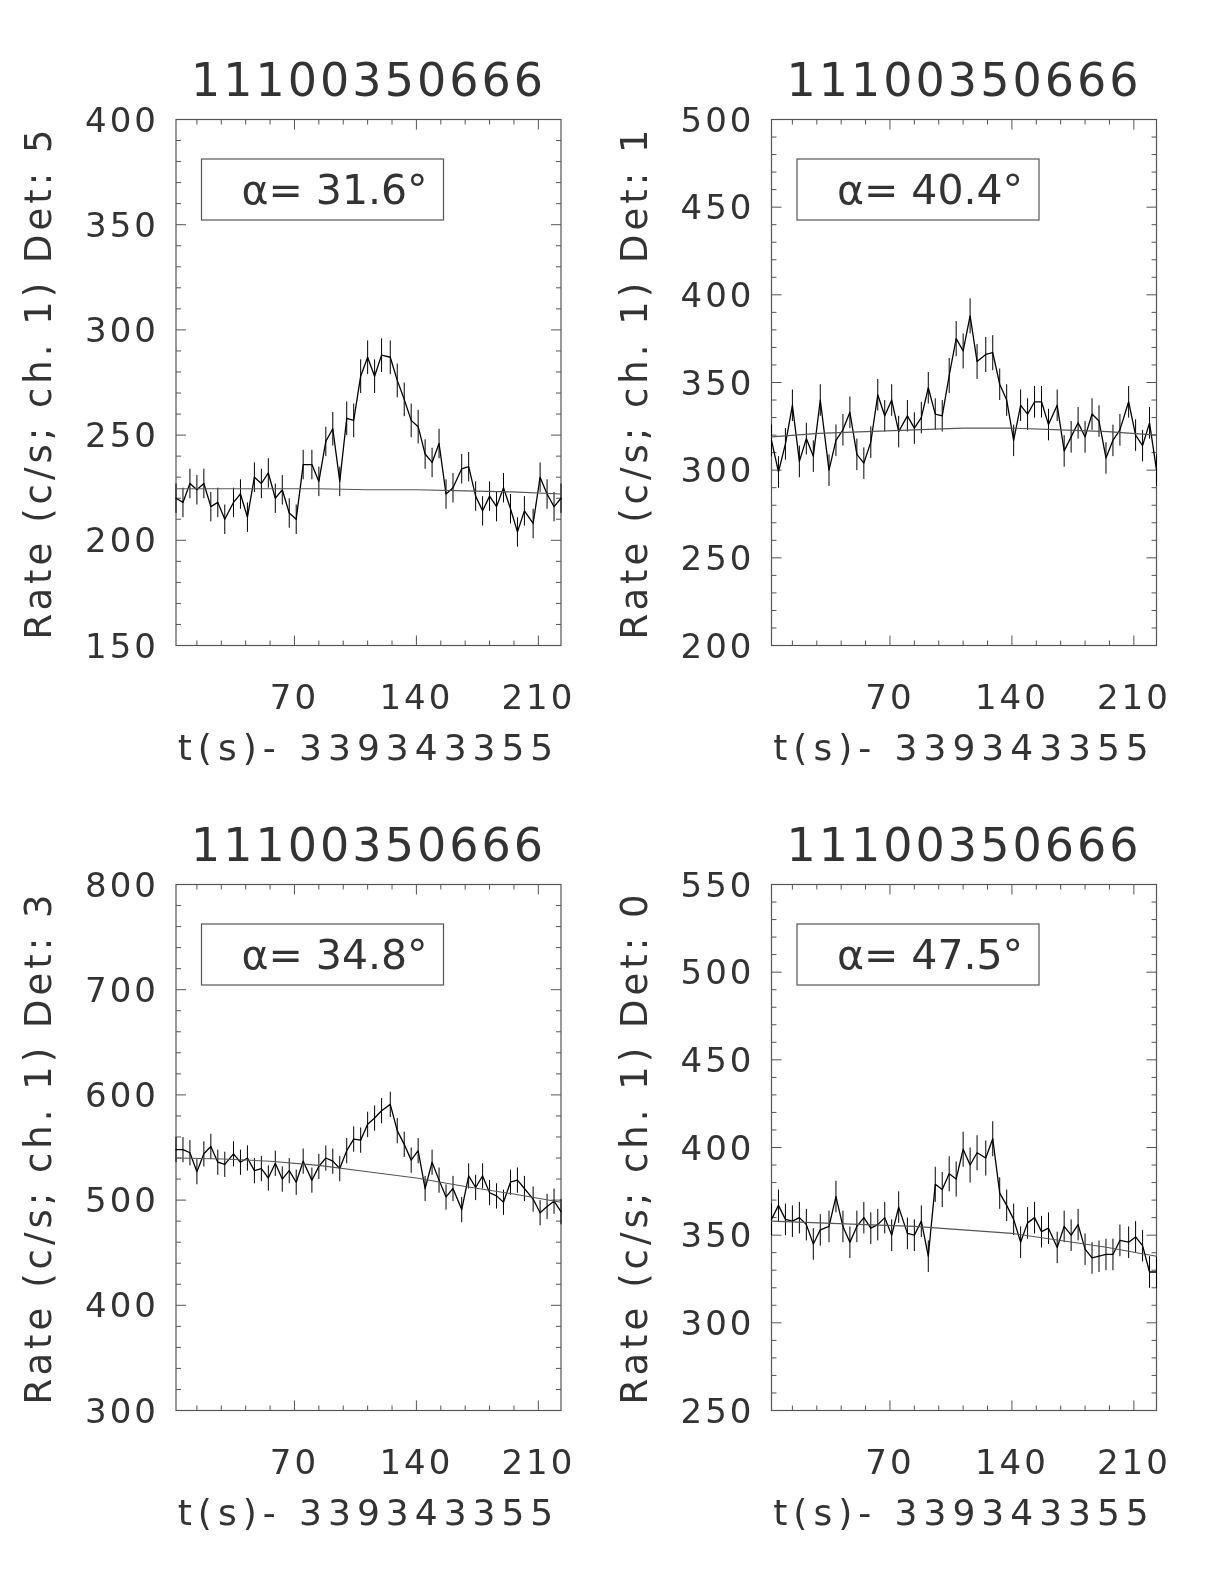 The image size is (1224, 1584). Describe the element at coordinates (122, 884) in the screenshot. I see `y-tick-label: 800` at that location.